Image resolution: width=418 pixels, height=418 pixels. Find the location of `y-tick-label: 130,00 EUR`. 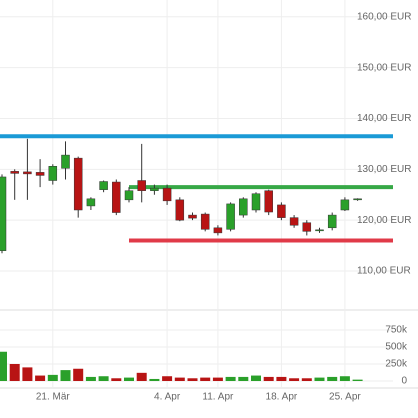

y-tick-label: 130,00 EUR is located at coordinates (384, 169).